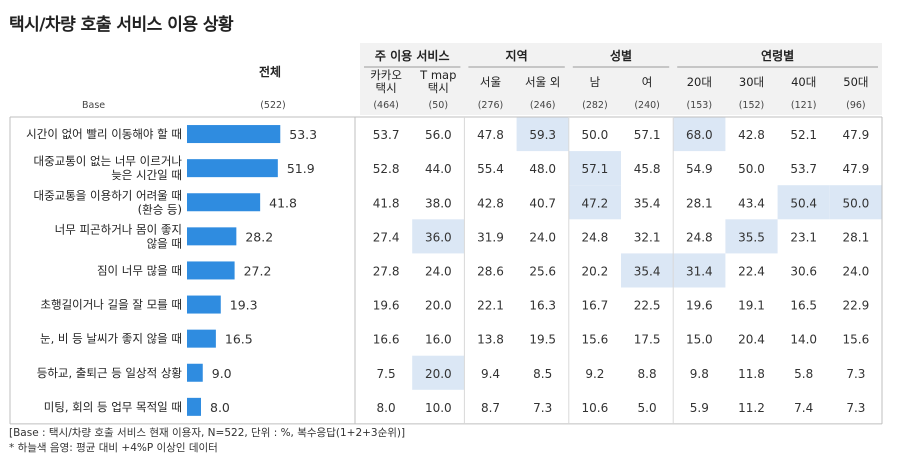 Image resolution: width=900 pixels, height=461 pixels. Describe the element at coordinates (491, 105) in the screenshot. I see `column-base-2: (276)` at that location.